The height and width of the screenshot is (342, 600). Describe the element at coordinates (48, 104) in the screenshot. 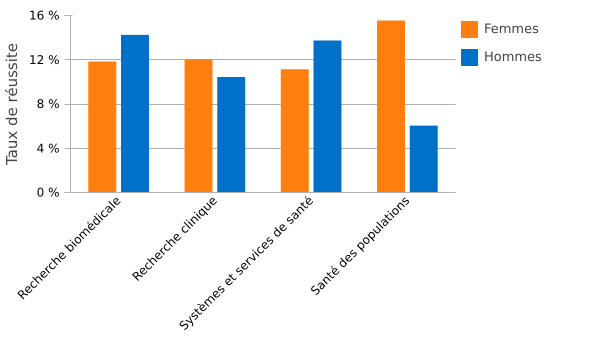

I see `y-tick-label: 8 %` at that location.